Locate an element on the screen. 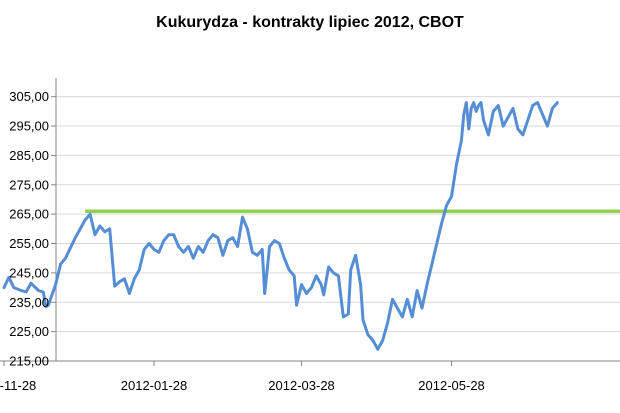 This screenshot has height=413, width=620. x-tick-label: 2012-05-28 is located at coordinates (451, 385).